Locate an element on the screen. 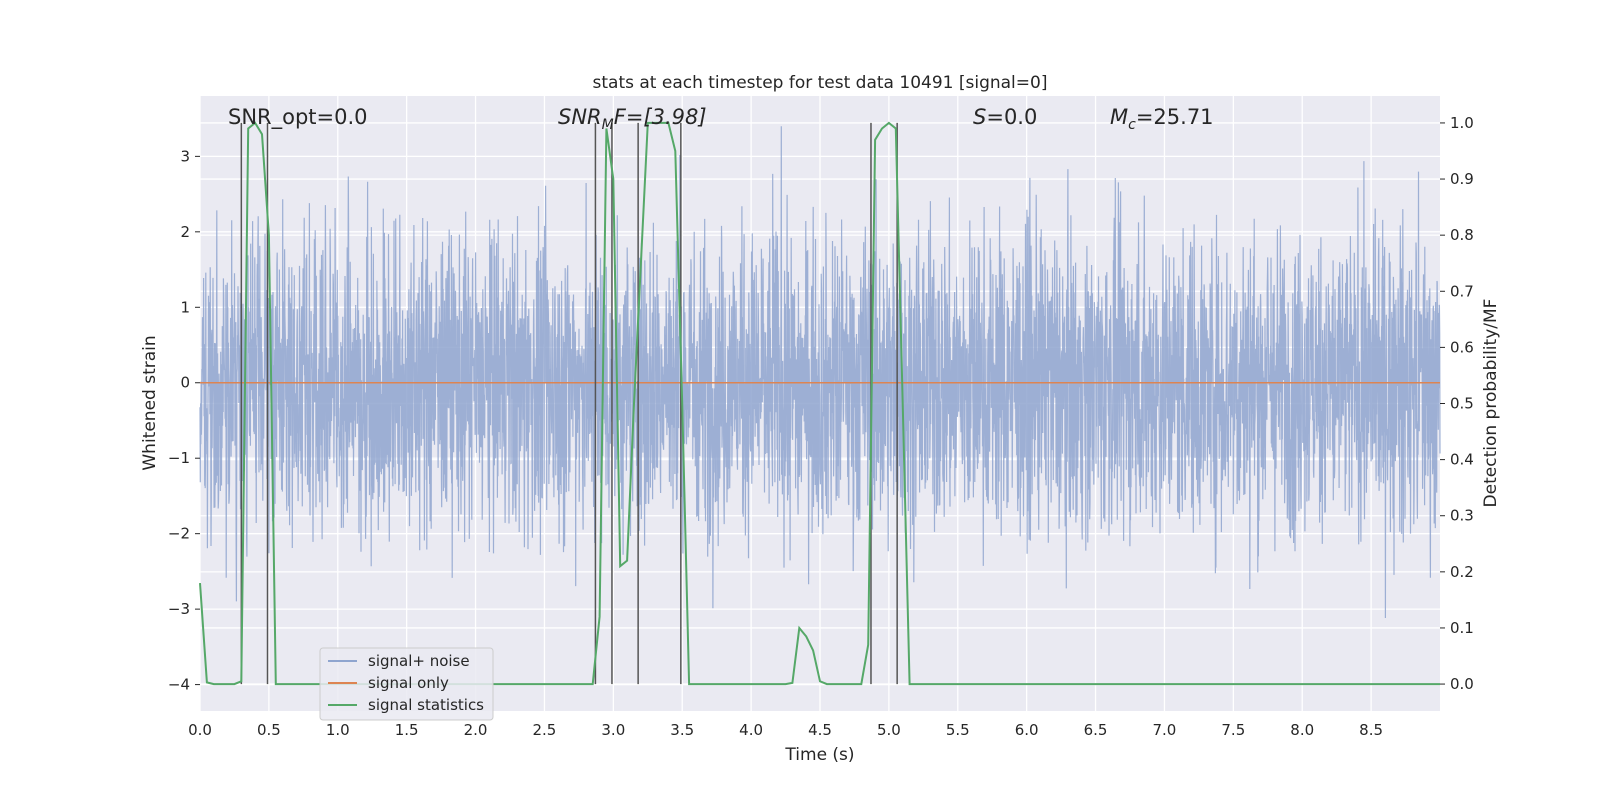 This screenshot has width=1600, height=800. y2-tick-label-3: 0.7 is located at coordinates (1462, 291).